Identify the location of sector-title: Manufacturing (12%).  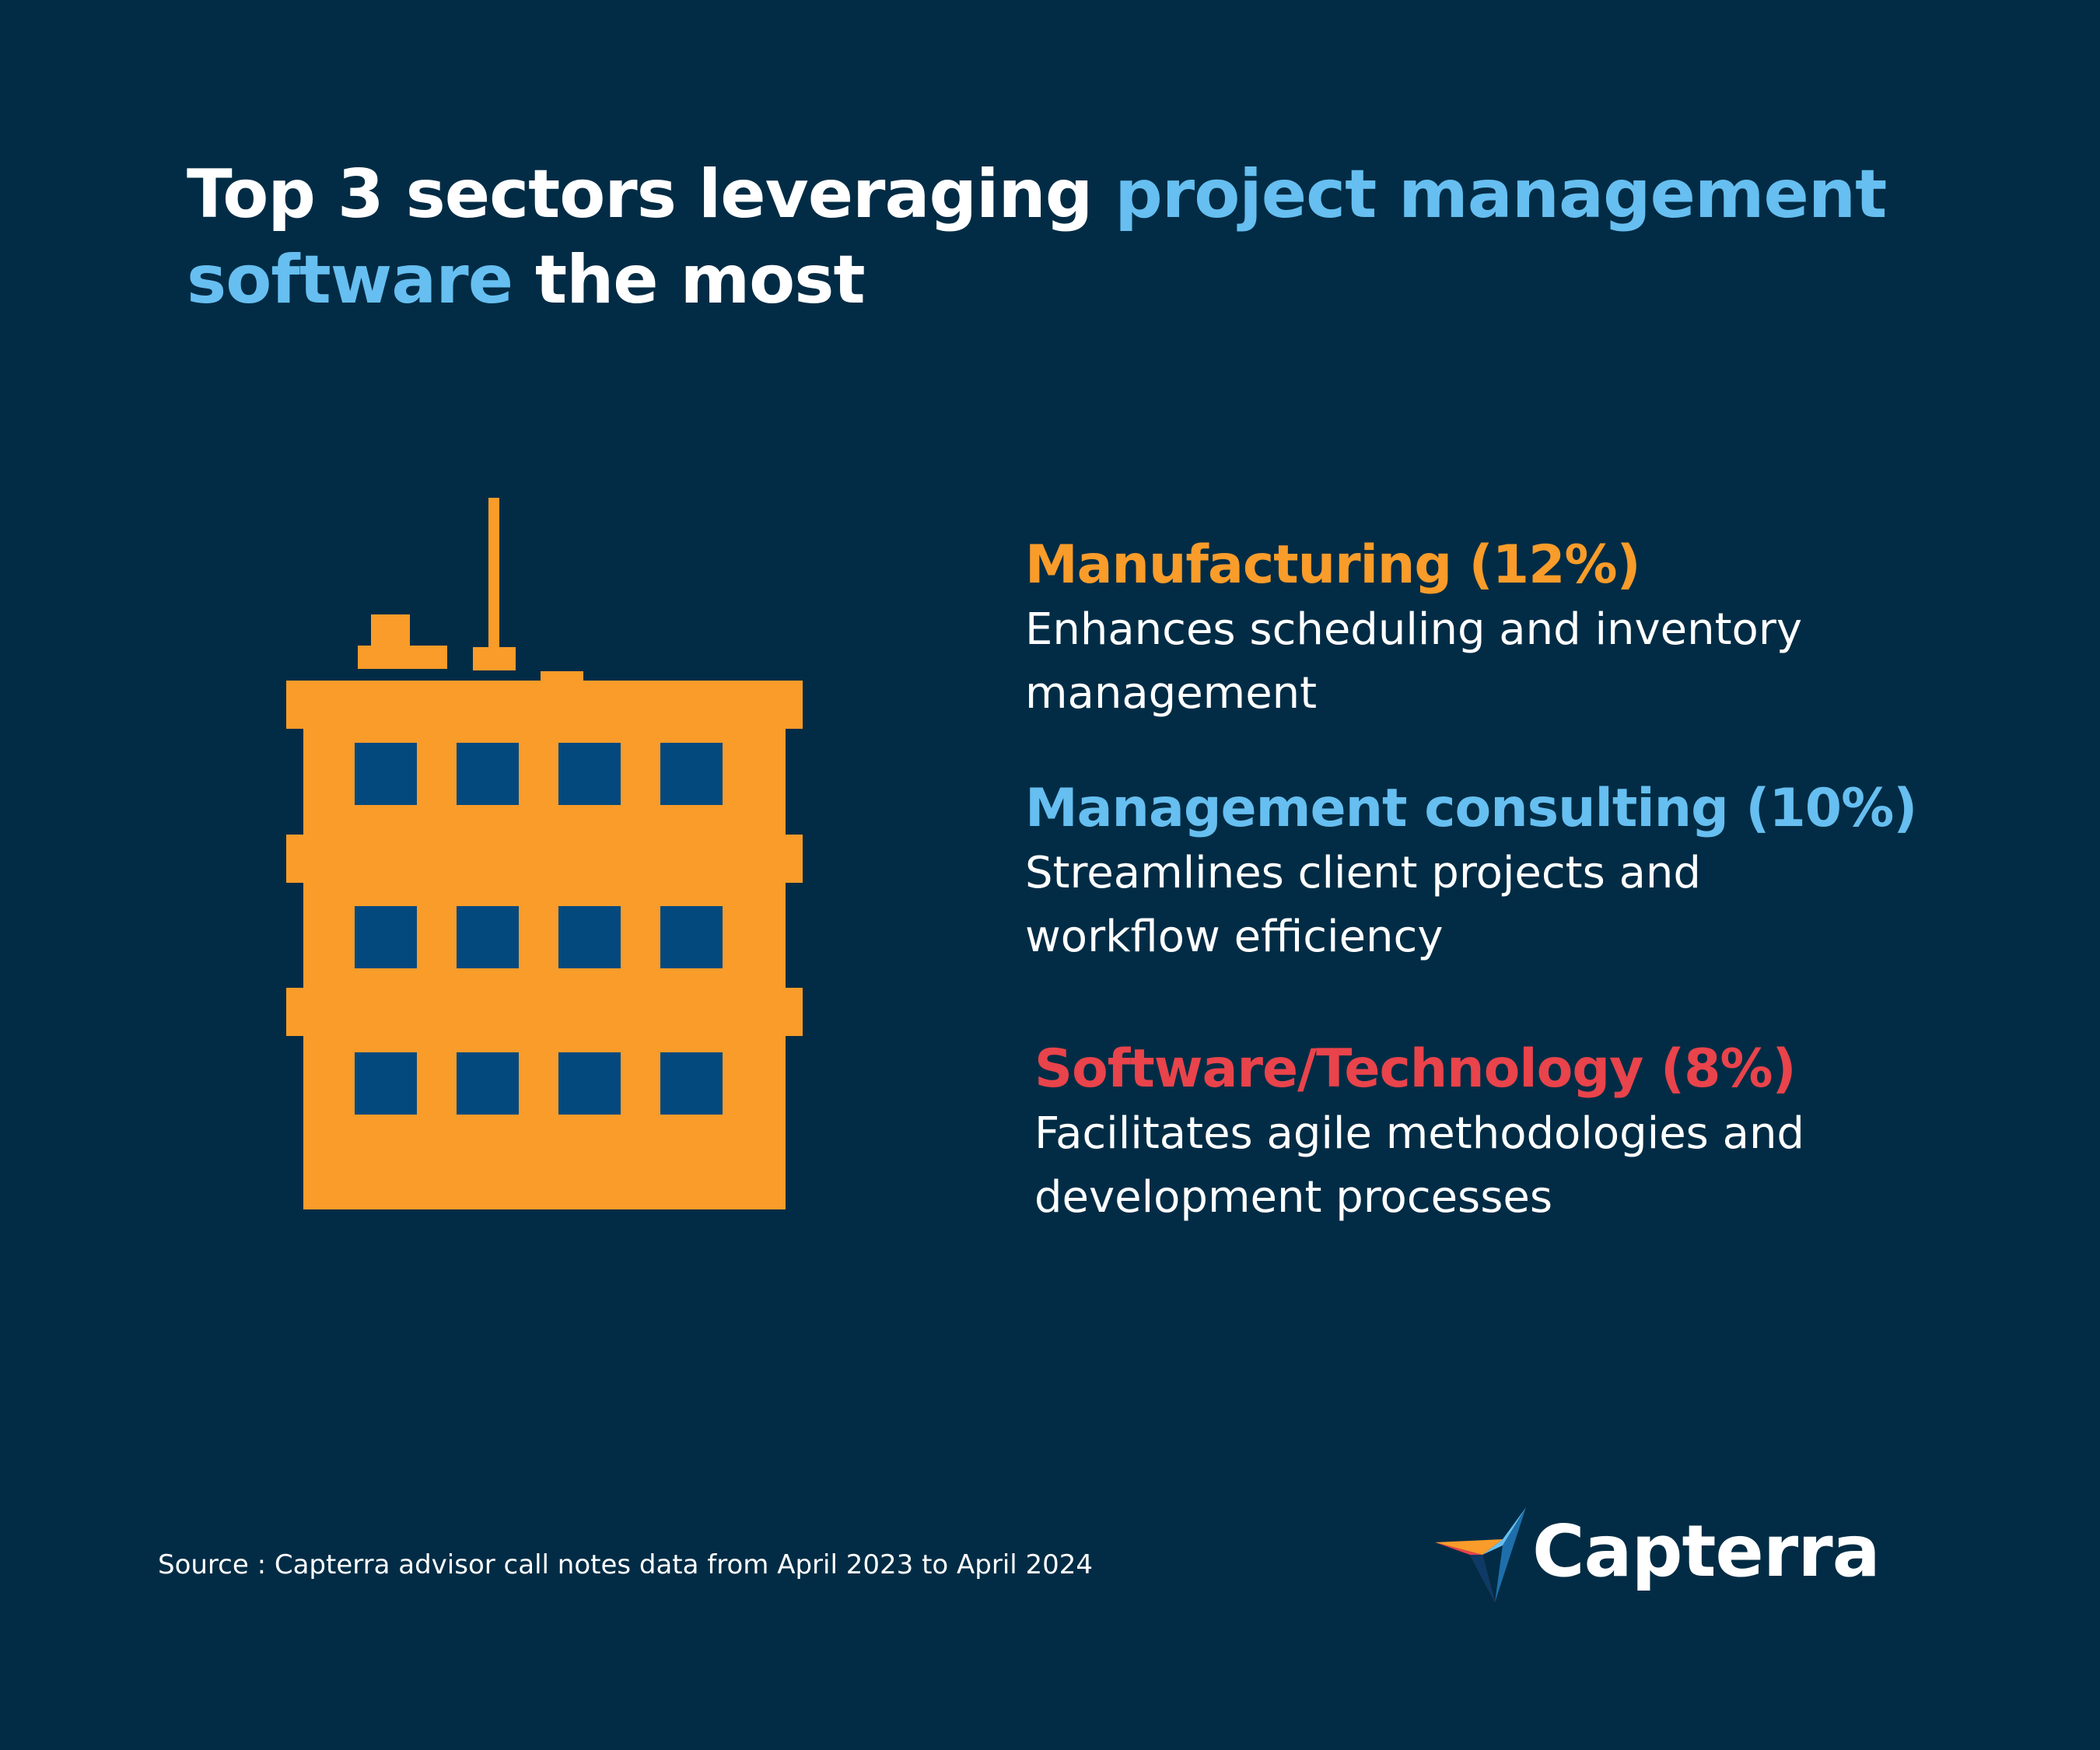
(1333, 565).